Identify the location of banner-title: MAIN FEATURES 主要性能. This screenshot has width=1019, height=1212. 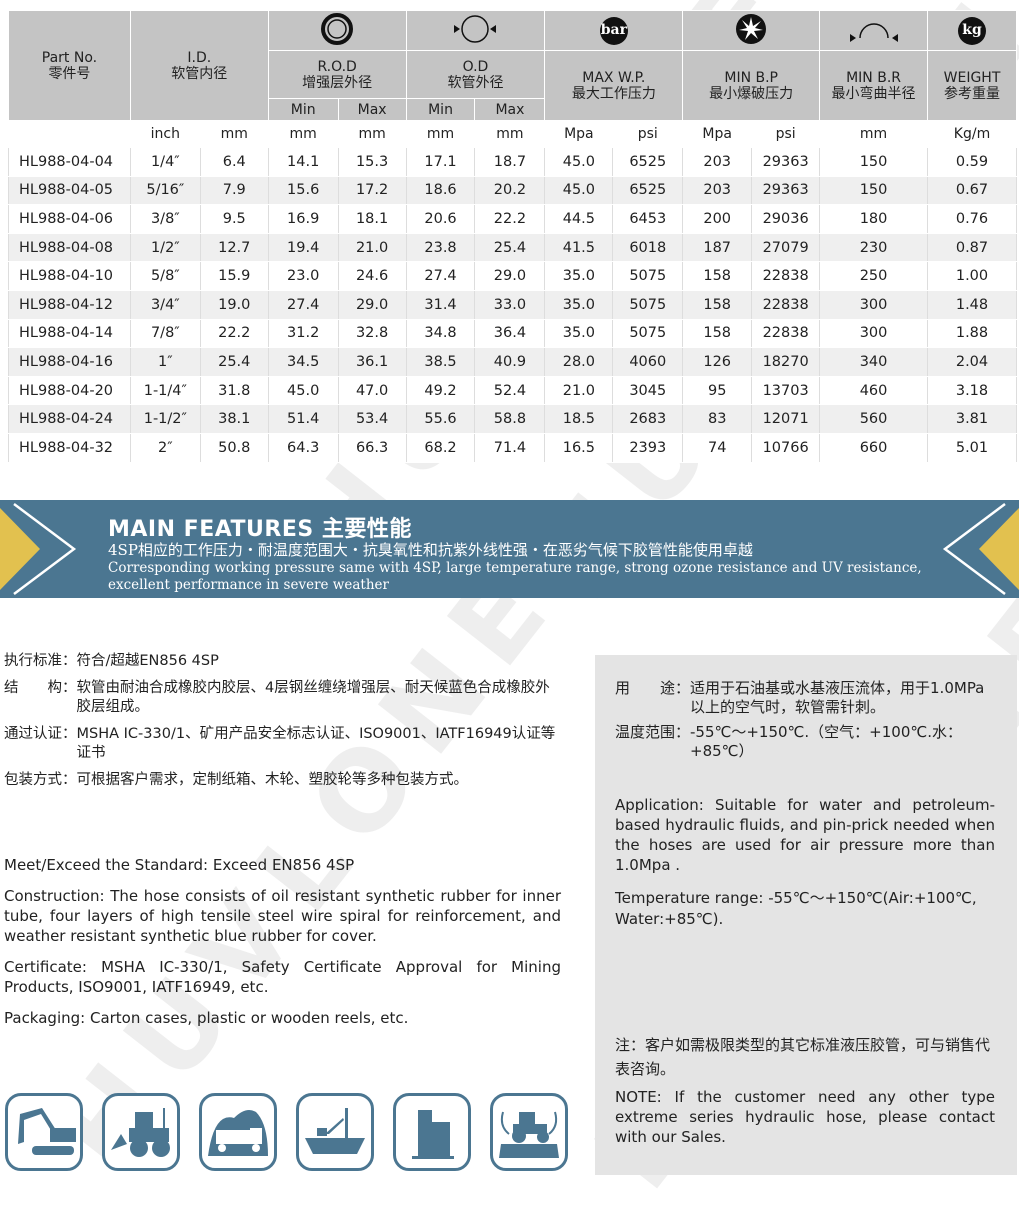
(260, 529).